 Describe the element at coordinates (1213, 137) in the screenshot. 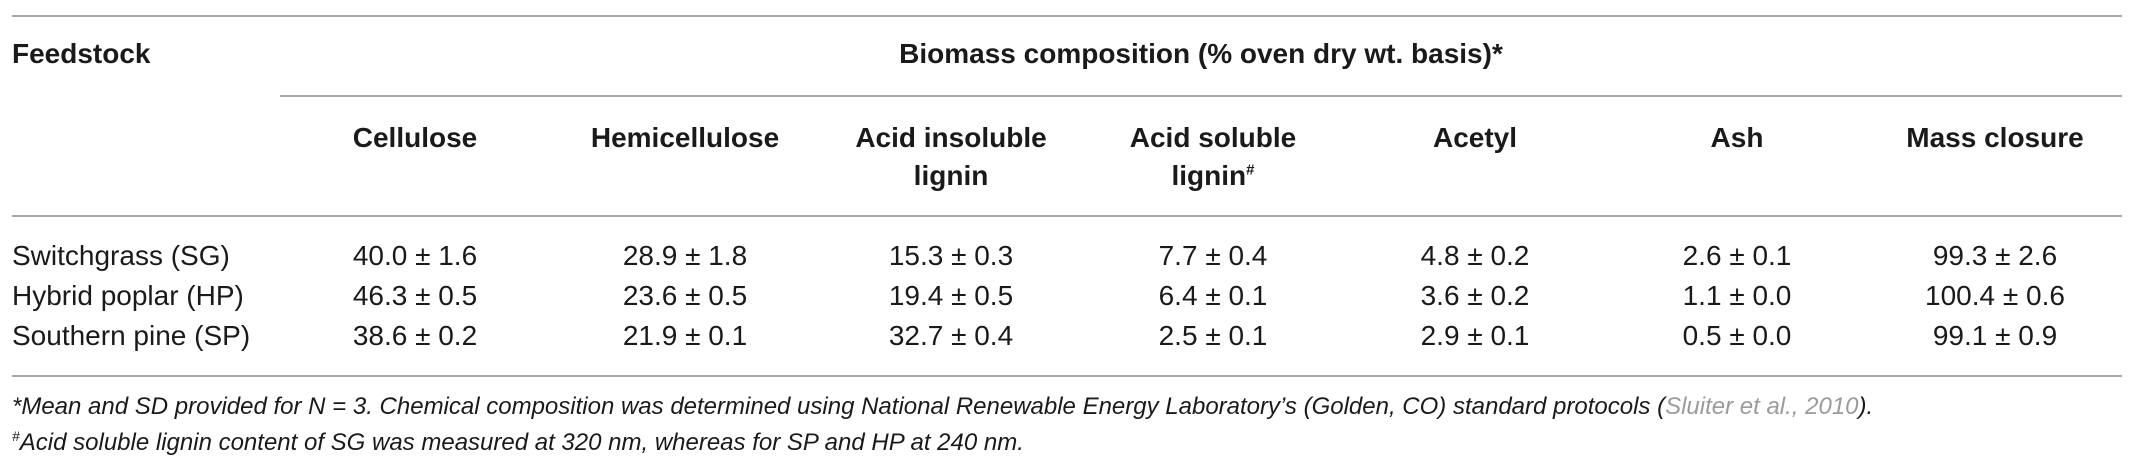

I see `column-header-line: Acid soluble` at that location.